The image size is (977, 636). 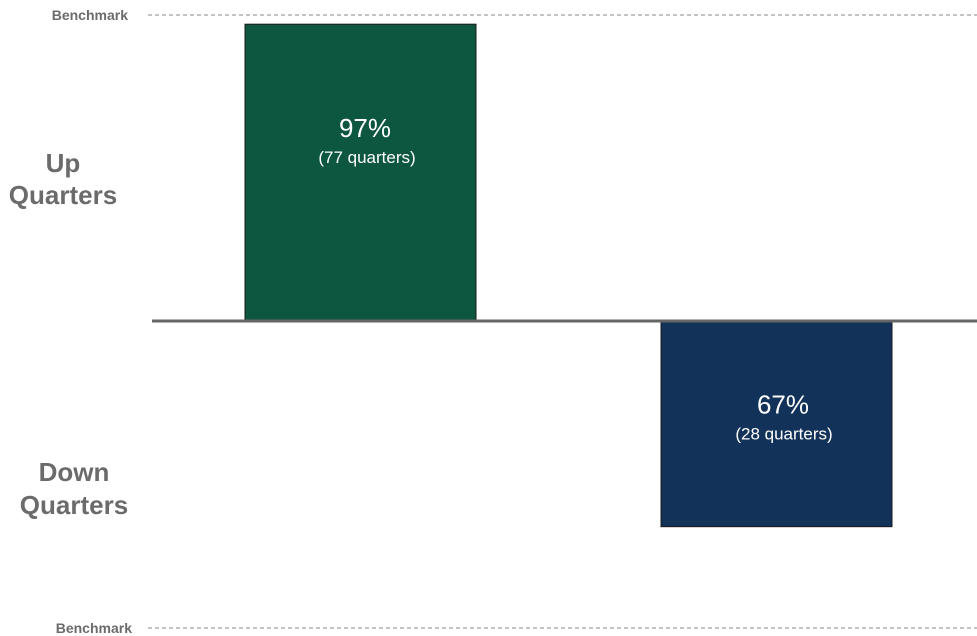 What do you see at coordinates (776, 424) in the screenshot?
I see `bar-down-capture` at bounding box center [776, 424].